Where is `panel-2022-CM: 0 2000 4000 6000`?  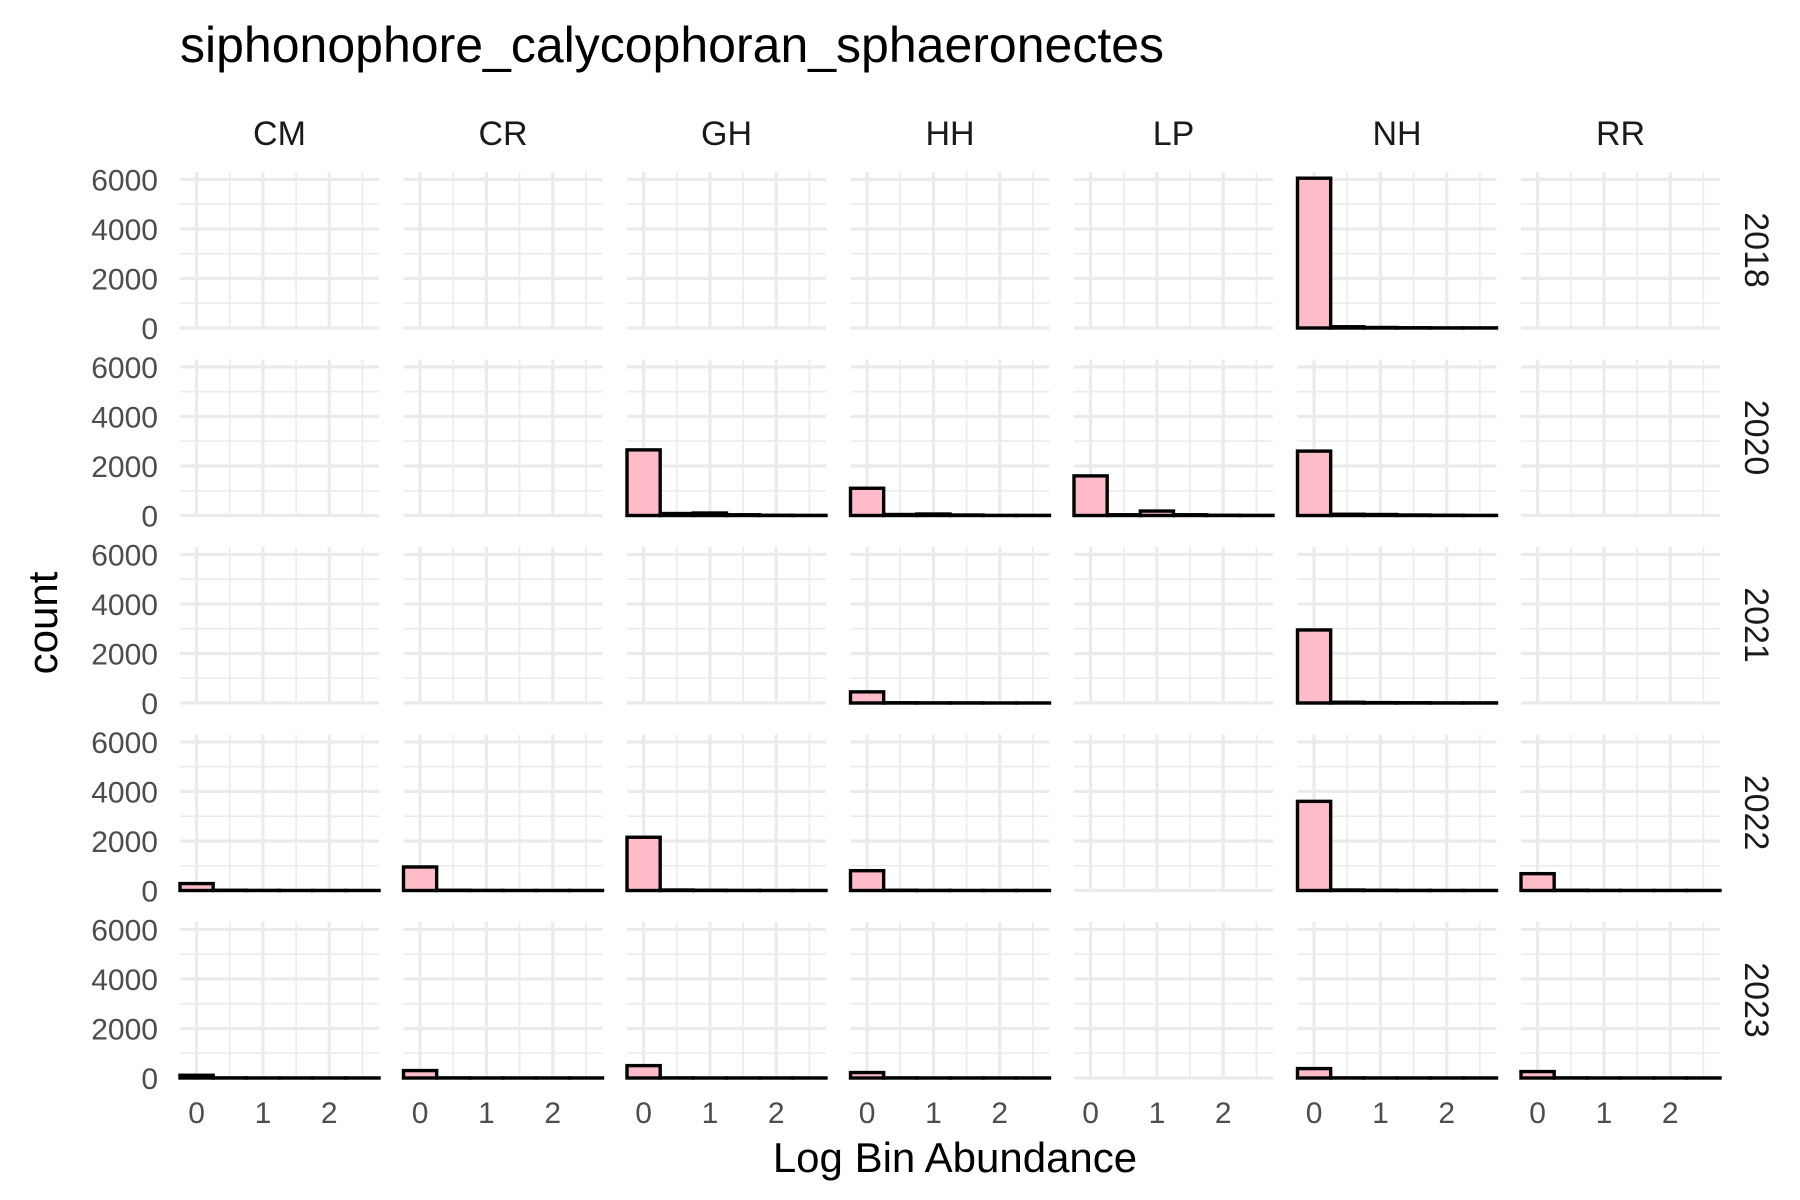
panel-2022-CM: 0 2000 4000 6000 is located at coordinates (236, 818).